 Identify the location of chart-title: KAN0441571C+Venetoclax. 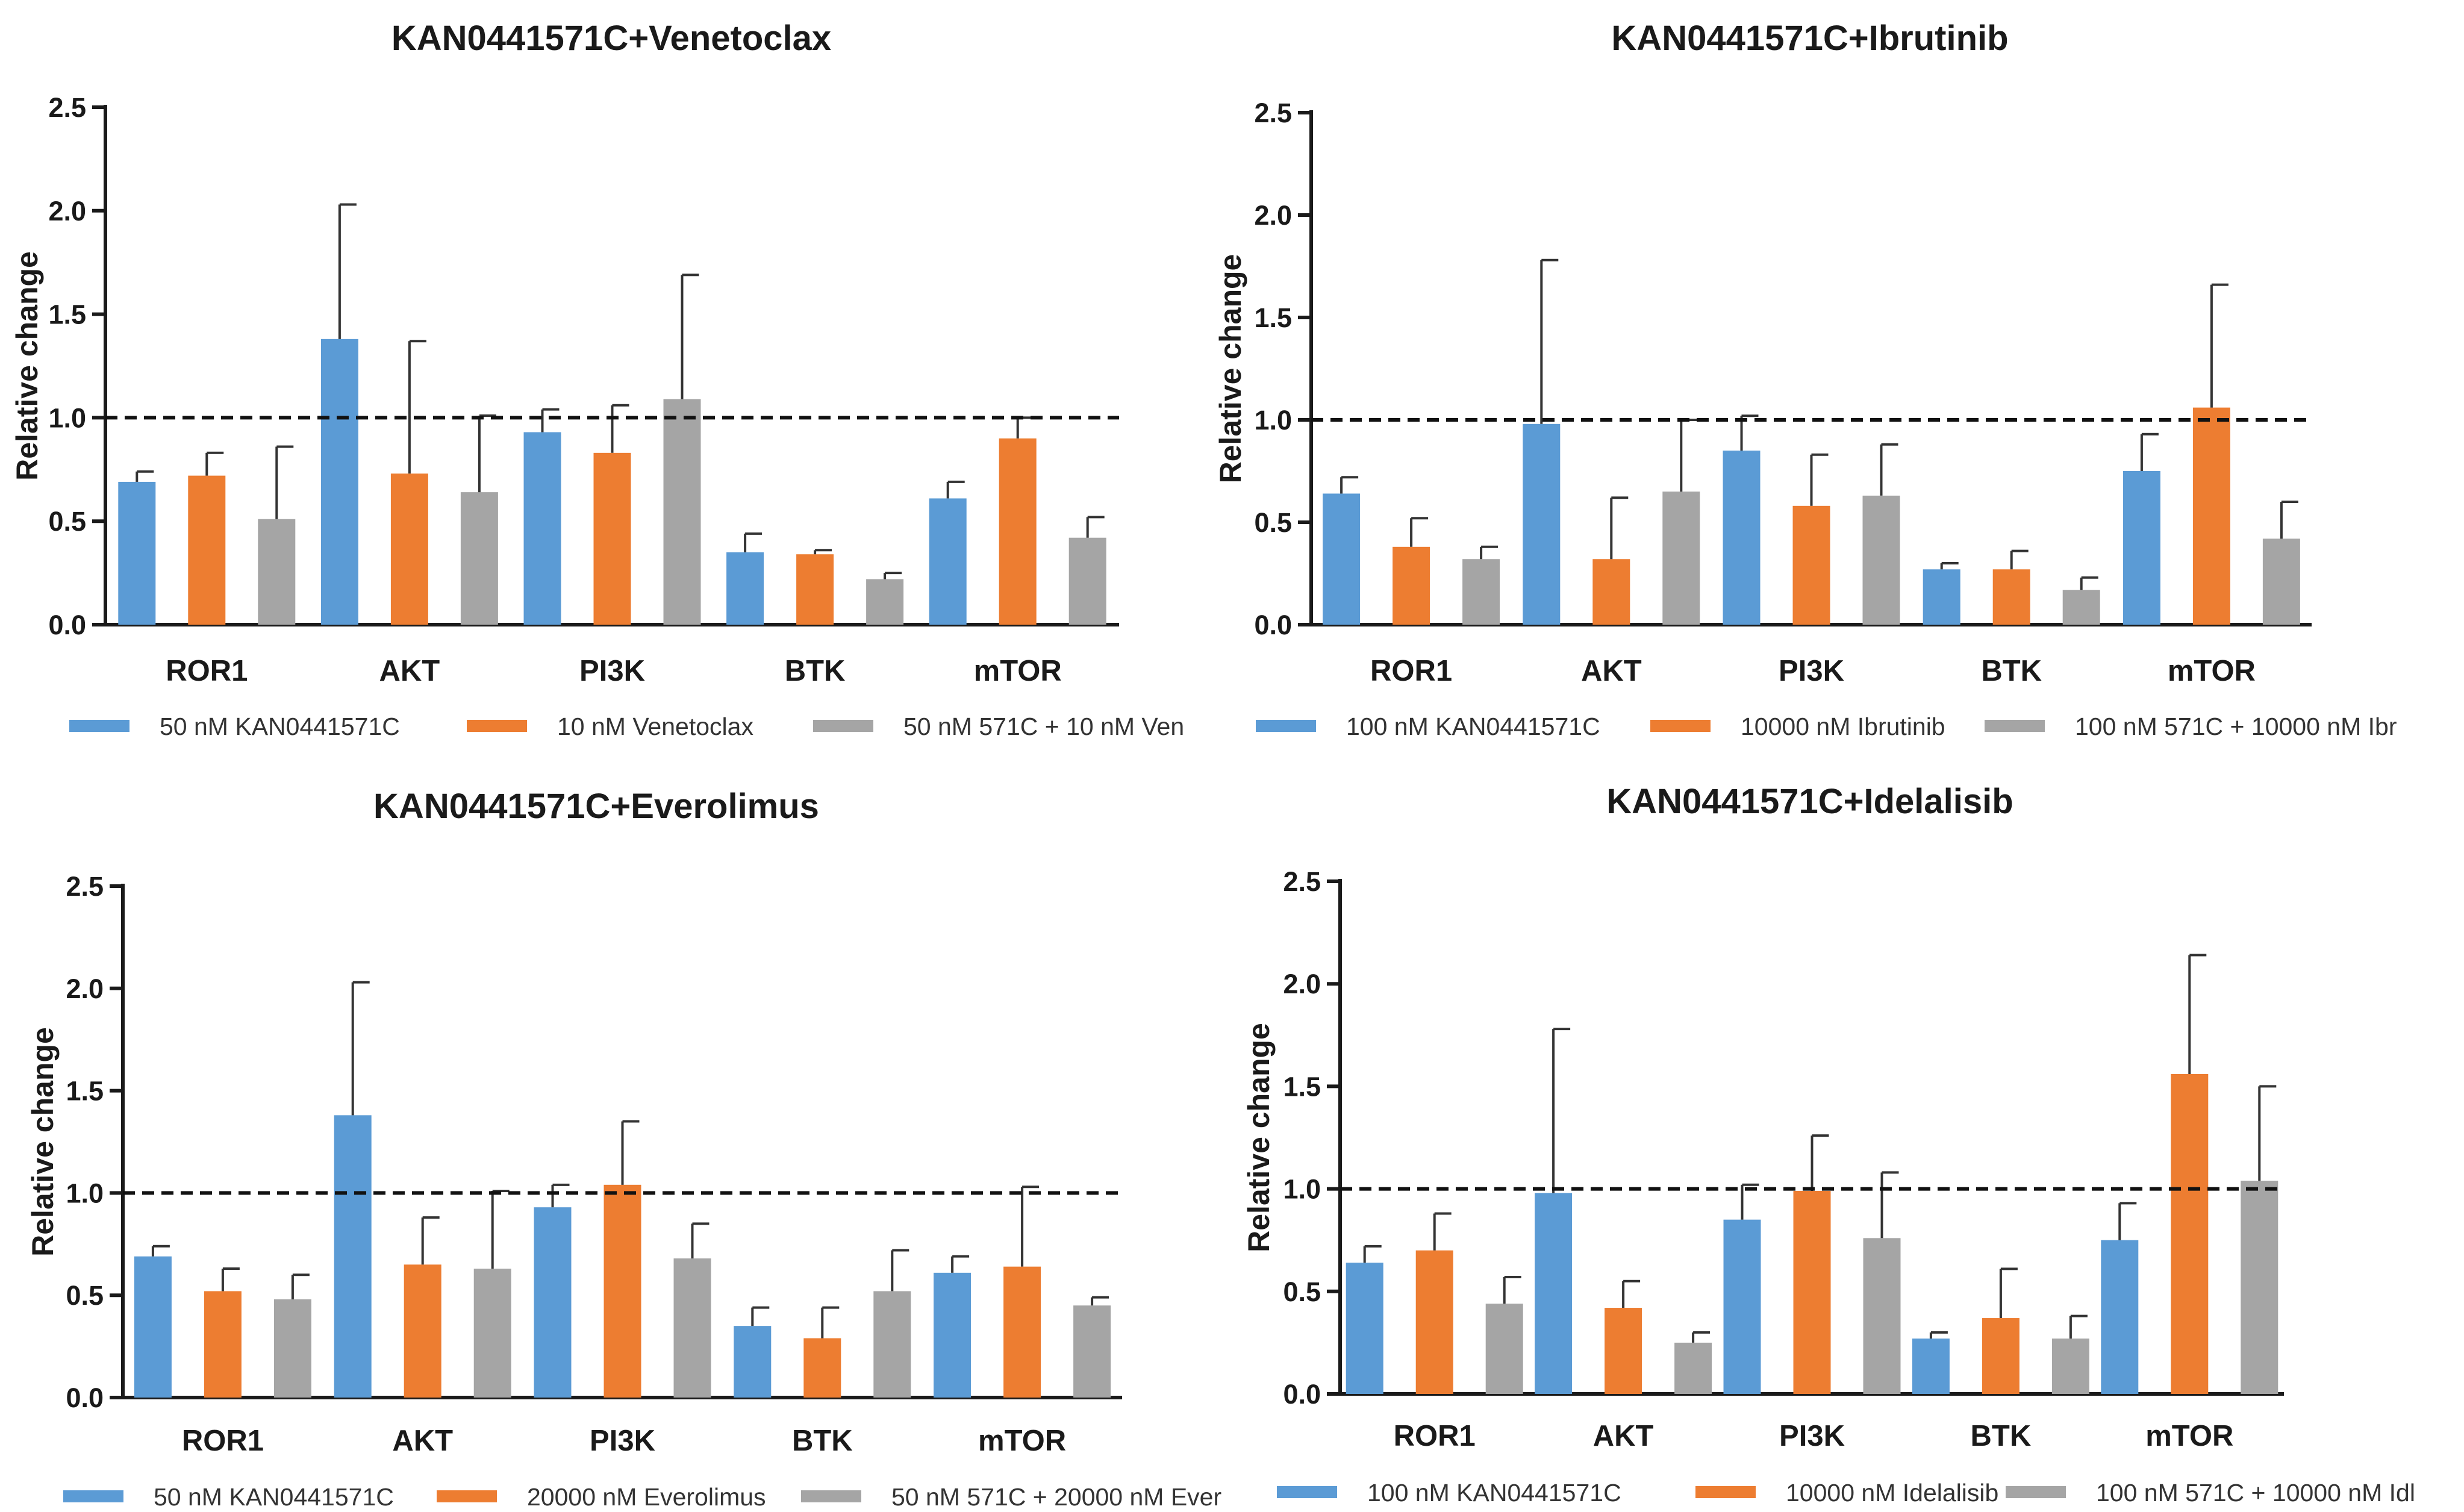
(611, 38).